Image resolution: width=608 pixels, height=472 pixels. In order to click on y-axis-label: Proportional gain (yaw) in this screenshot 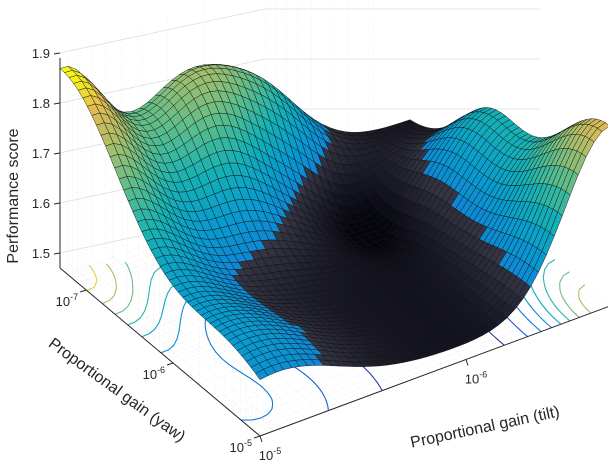, I will do `click(116, 390)`.